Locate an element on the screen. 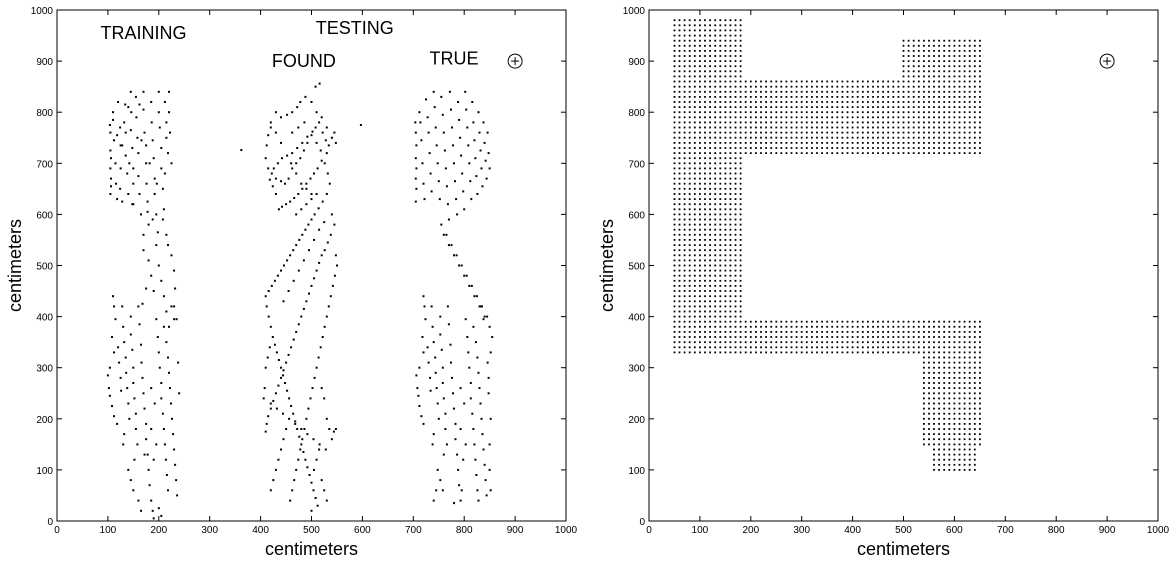 The height and width of the screenshot is (568, 1172). y-tick-label: 300 is located at coordinates (44, 369).